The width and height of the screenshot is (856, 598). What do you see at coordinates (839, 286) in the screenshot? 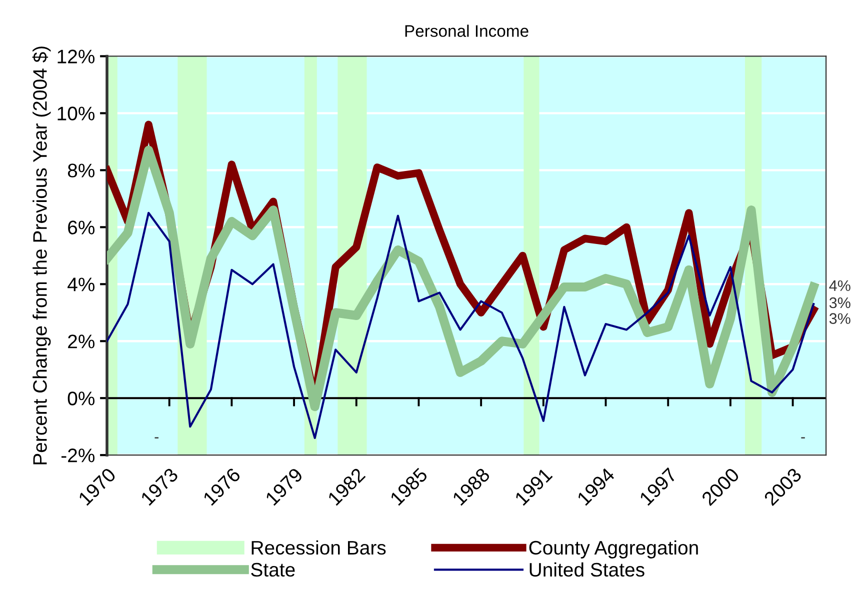
I see `data-label: 4%` at bounding box center [839, 286].